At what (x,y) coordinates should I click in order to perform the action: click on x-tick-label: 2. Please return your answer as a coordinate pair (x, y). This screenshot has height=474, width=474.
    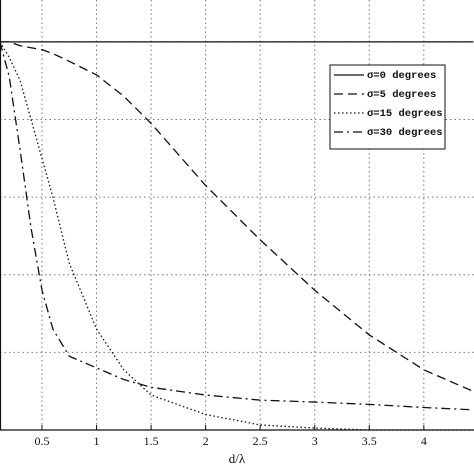
    Looking at the image, I should click on (206, 441).